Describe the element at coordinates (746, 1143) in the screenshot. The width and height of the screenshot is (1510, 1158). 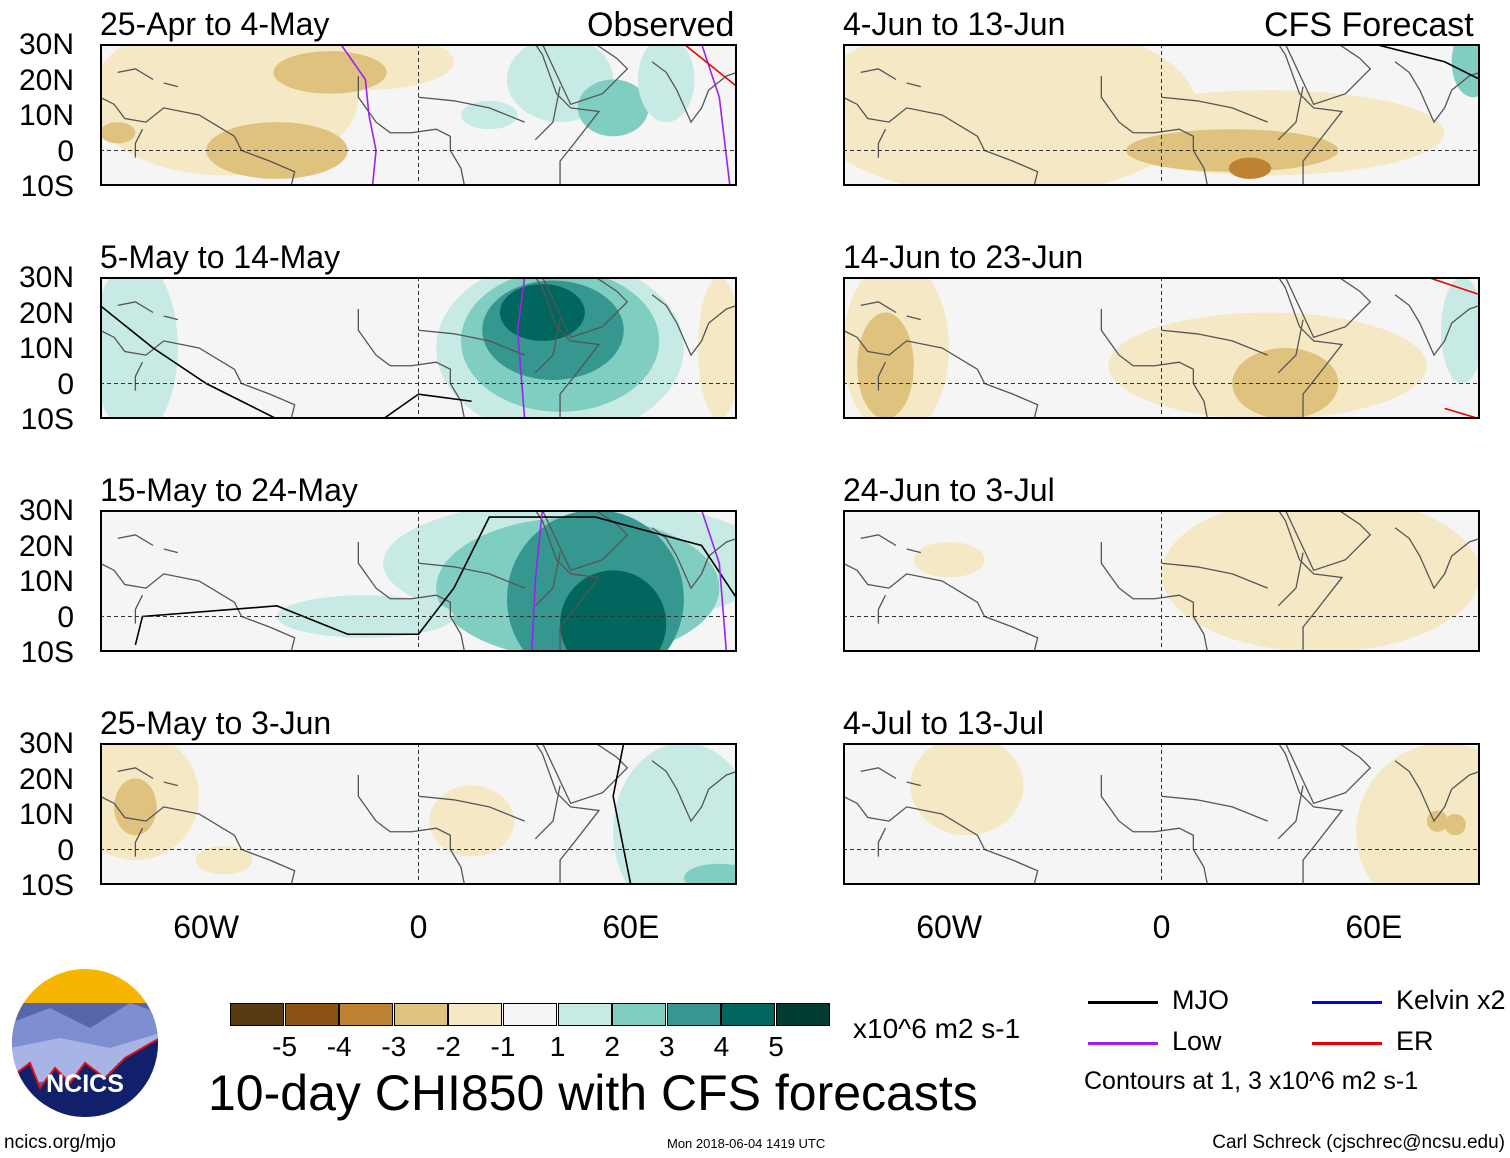
I see `timestamp: Mon 2018-06-04 1419 UTC` at that location.